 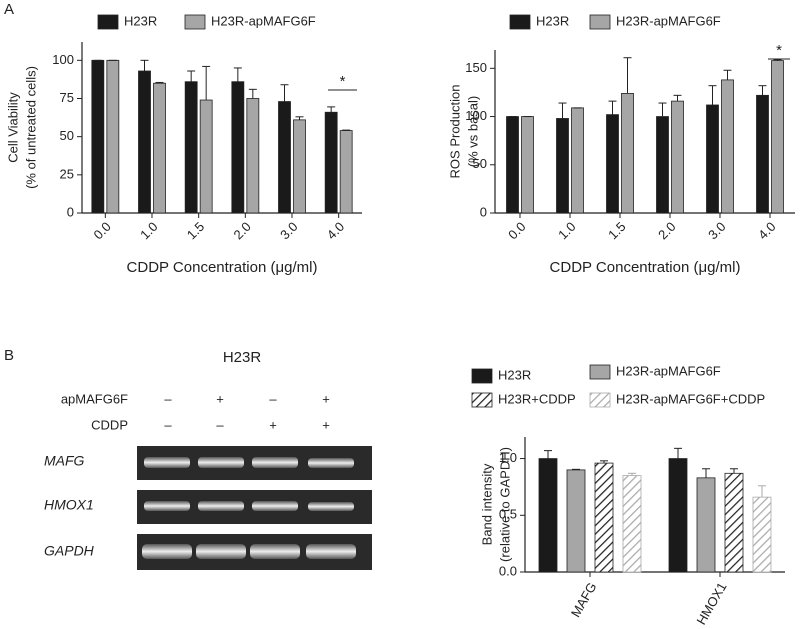 What do you see at coordinates (716, 230) in the screenshot?
I see `x-tick-label: 3.0` at bounding box center [716, 230].